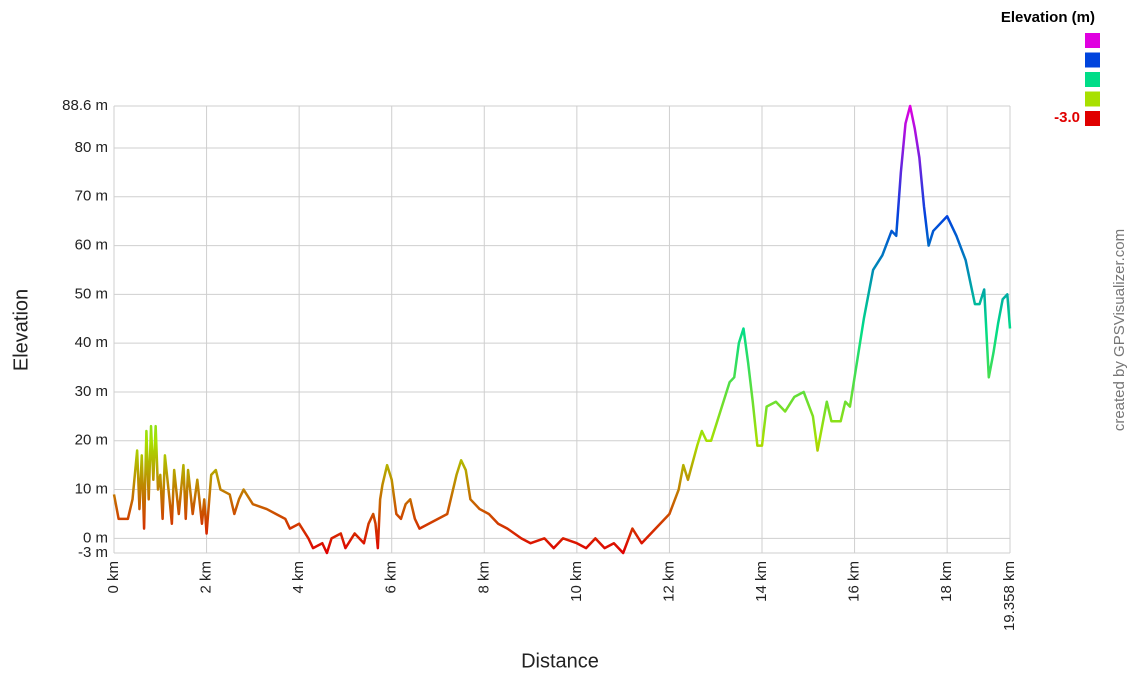 Image resolution: width=1133 pixels, height=677 pixels. Describe the element at coordinates (576, 581) in the screenshot. I see `x-tick-label: 10 km` at that location.